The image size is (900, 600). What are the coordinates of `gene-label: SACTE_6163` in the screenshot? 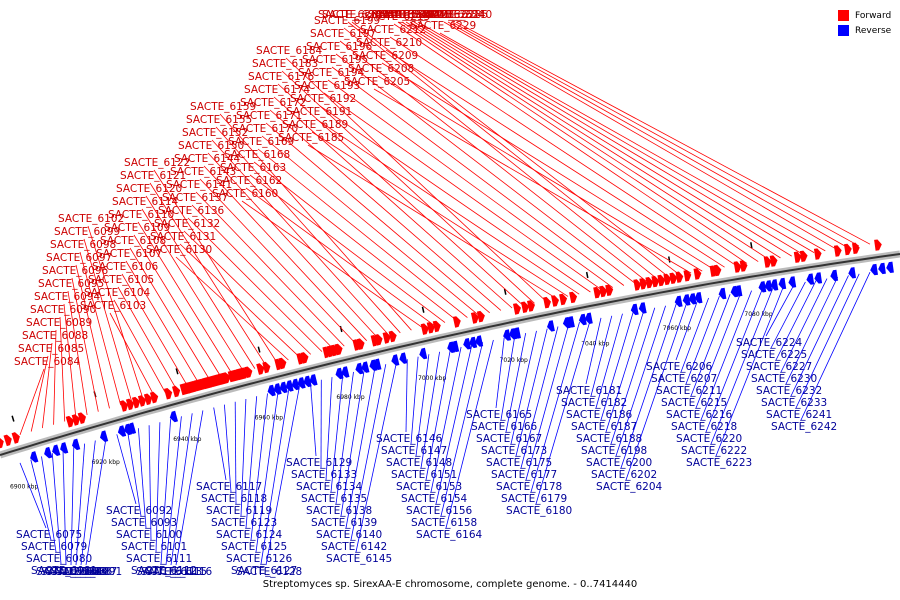 It's located at (253, 168).